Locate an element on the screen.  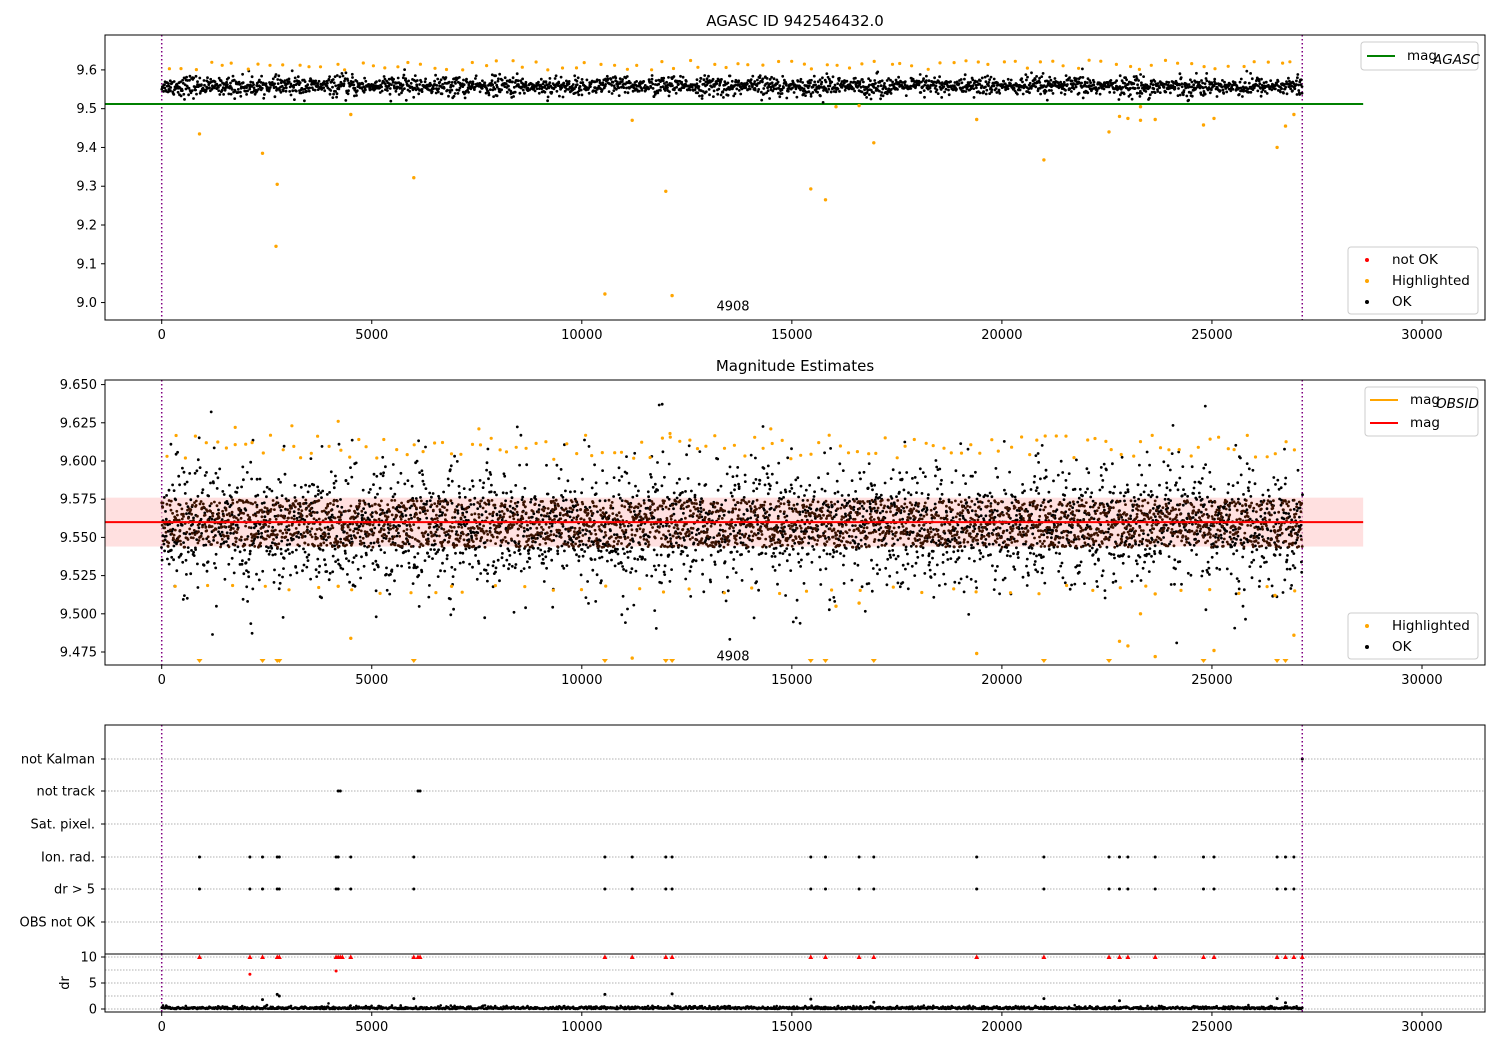
legend-label-subscript: AGASC is located at coordinates (1456, 60).